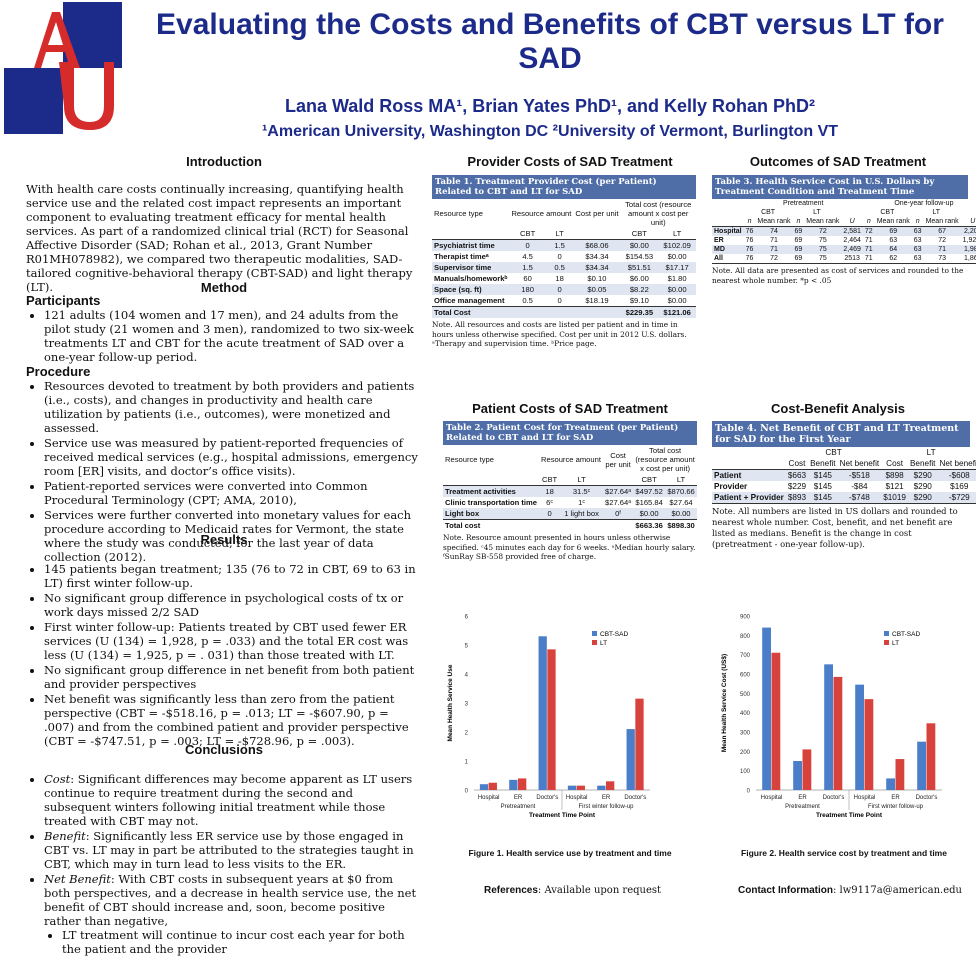  What do you see at coordinates (745, 637) in the screenshot?
I see `y-tick-label: 800` at bounding box center [745, 637].